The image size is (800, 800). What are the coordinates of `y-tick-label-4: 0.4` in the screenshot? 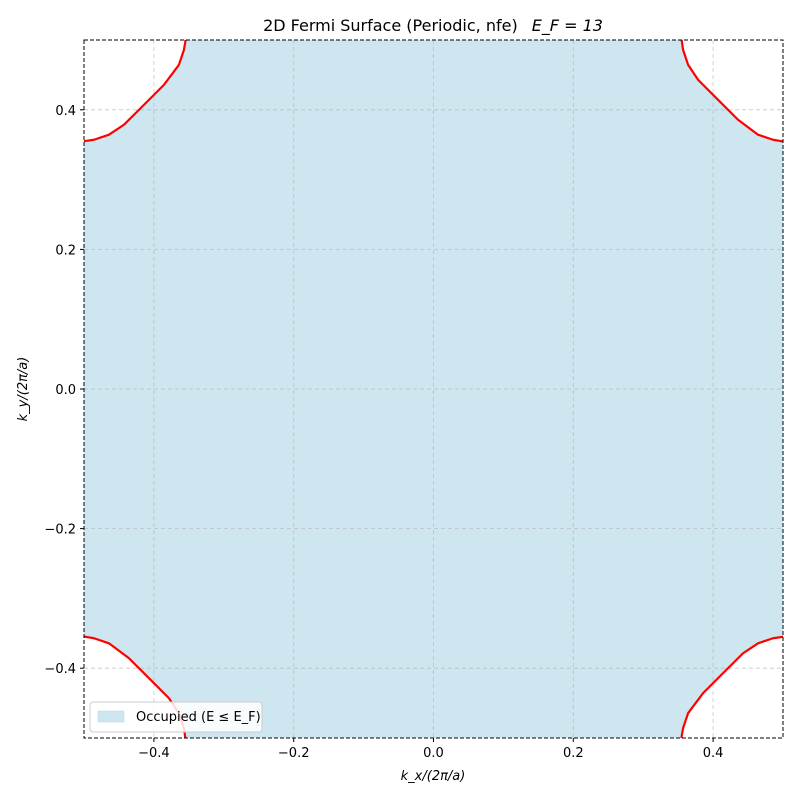 It's located at (65, 111).